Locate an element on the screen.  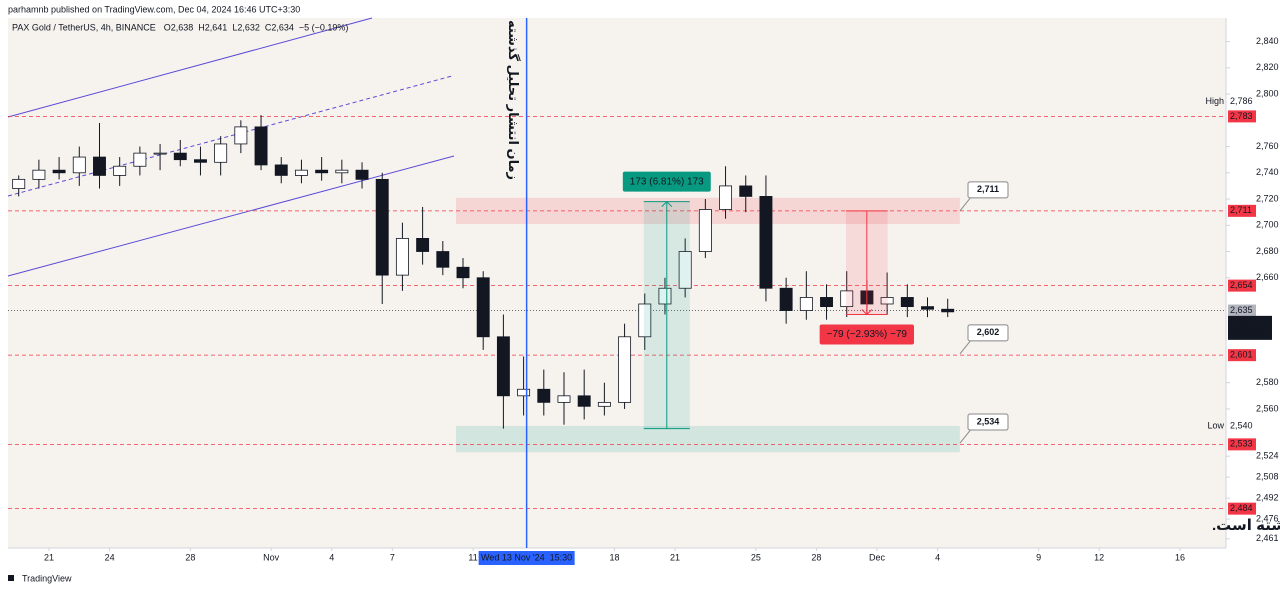
ohlc-value: 2,634 is located at coordinates (282, 27).